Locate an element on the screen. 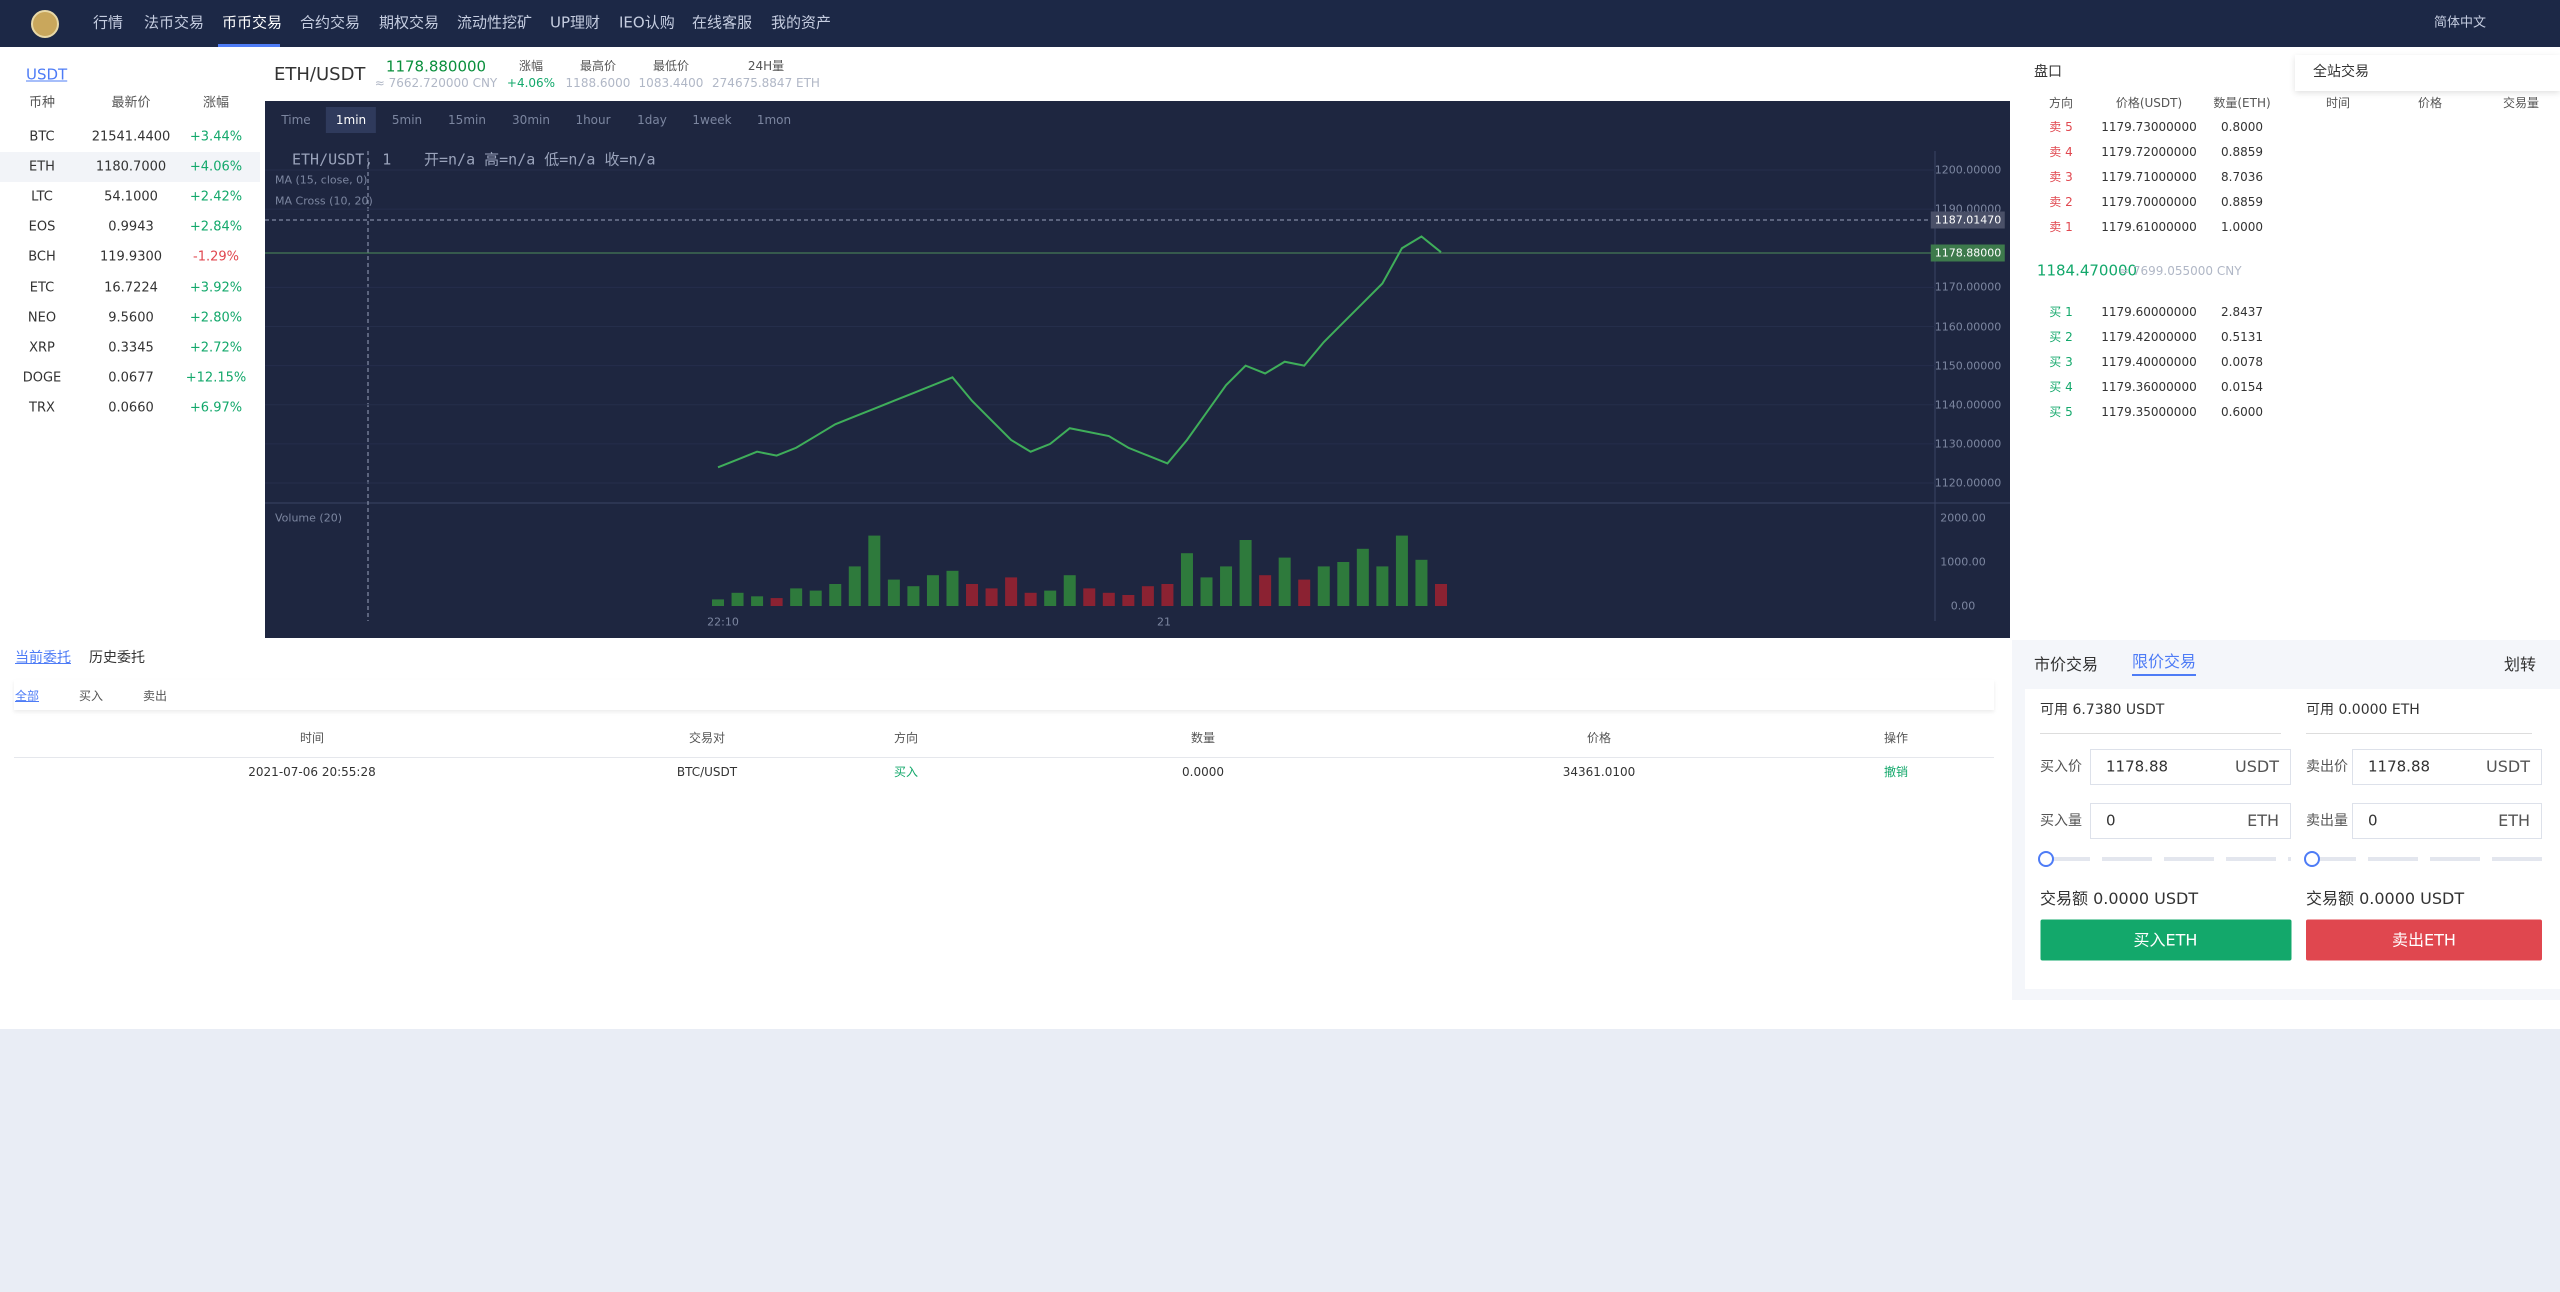  orders-tab: 历史委托 is located at coordinates (117, 658).